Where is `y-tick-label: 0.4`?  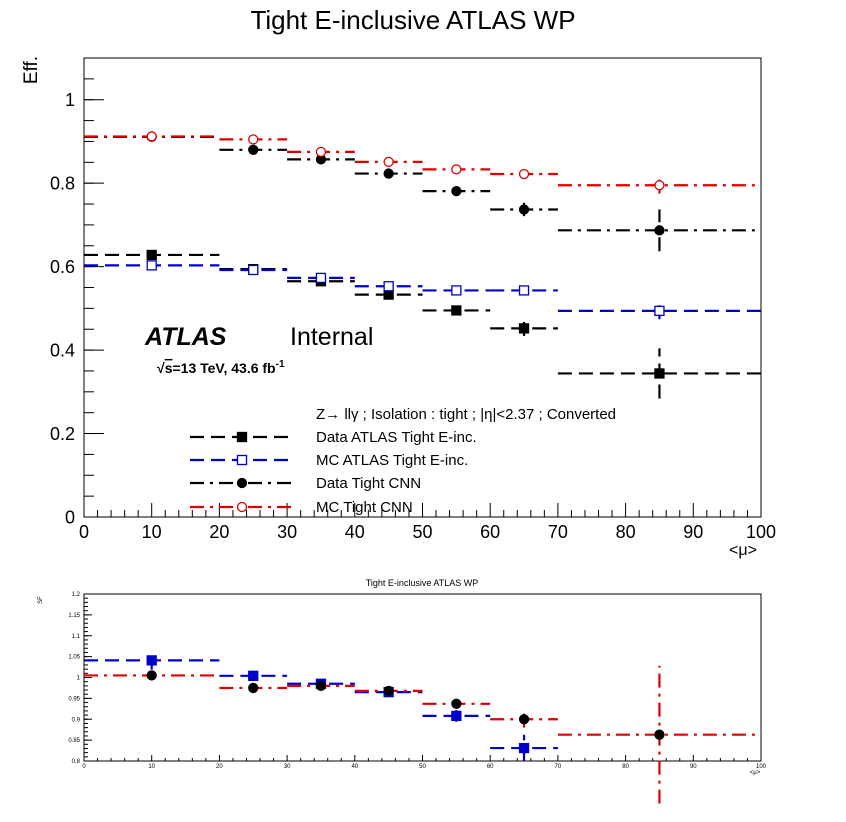 y-tick-label: 0.4 is located at coordinates (62, 350).